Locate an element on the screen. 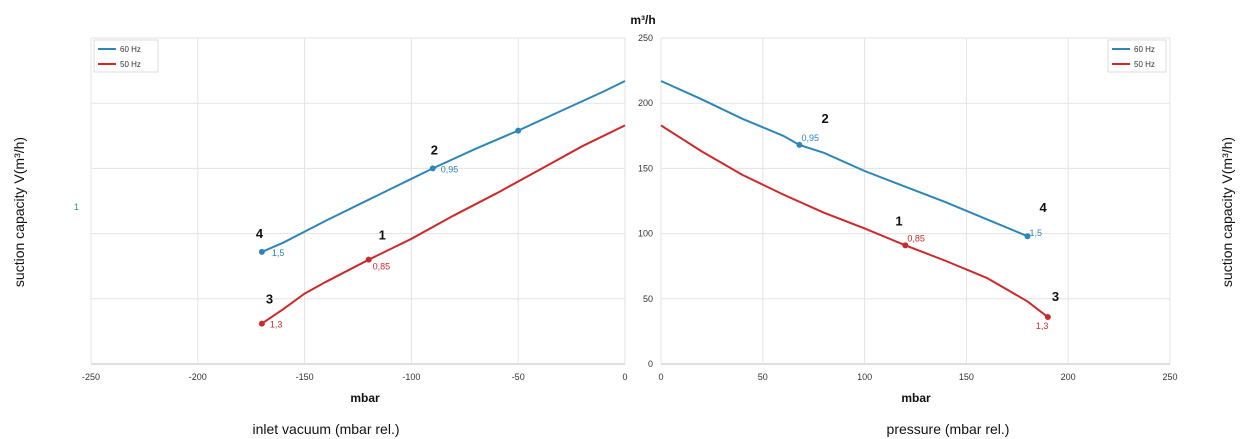  x-tick-label: -200 is located at coordinates (198, 377).